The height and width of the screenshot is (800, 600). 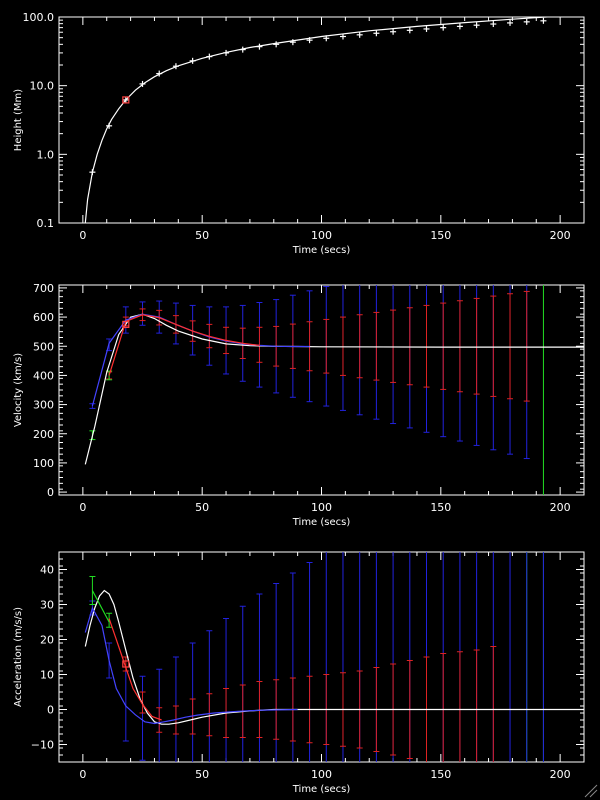 I want to click on y-tick-label: 300, so click(x=43, y=405).